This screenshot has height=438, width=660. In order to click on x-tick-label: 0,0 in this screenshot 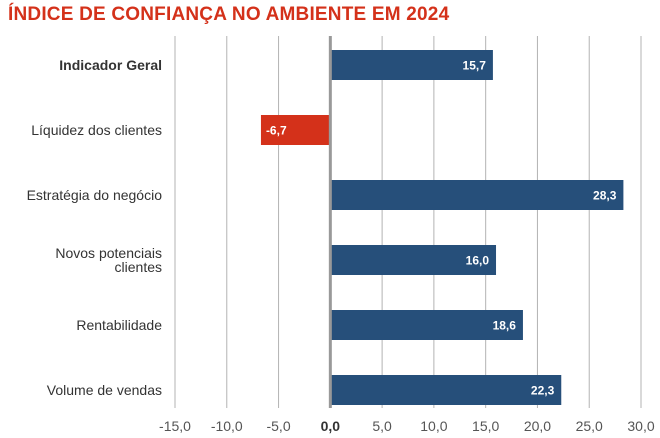, I will do `click(331, 426)`.